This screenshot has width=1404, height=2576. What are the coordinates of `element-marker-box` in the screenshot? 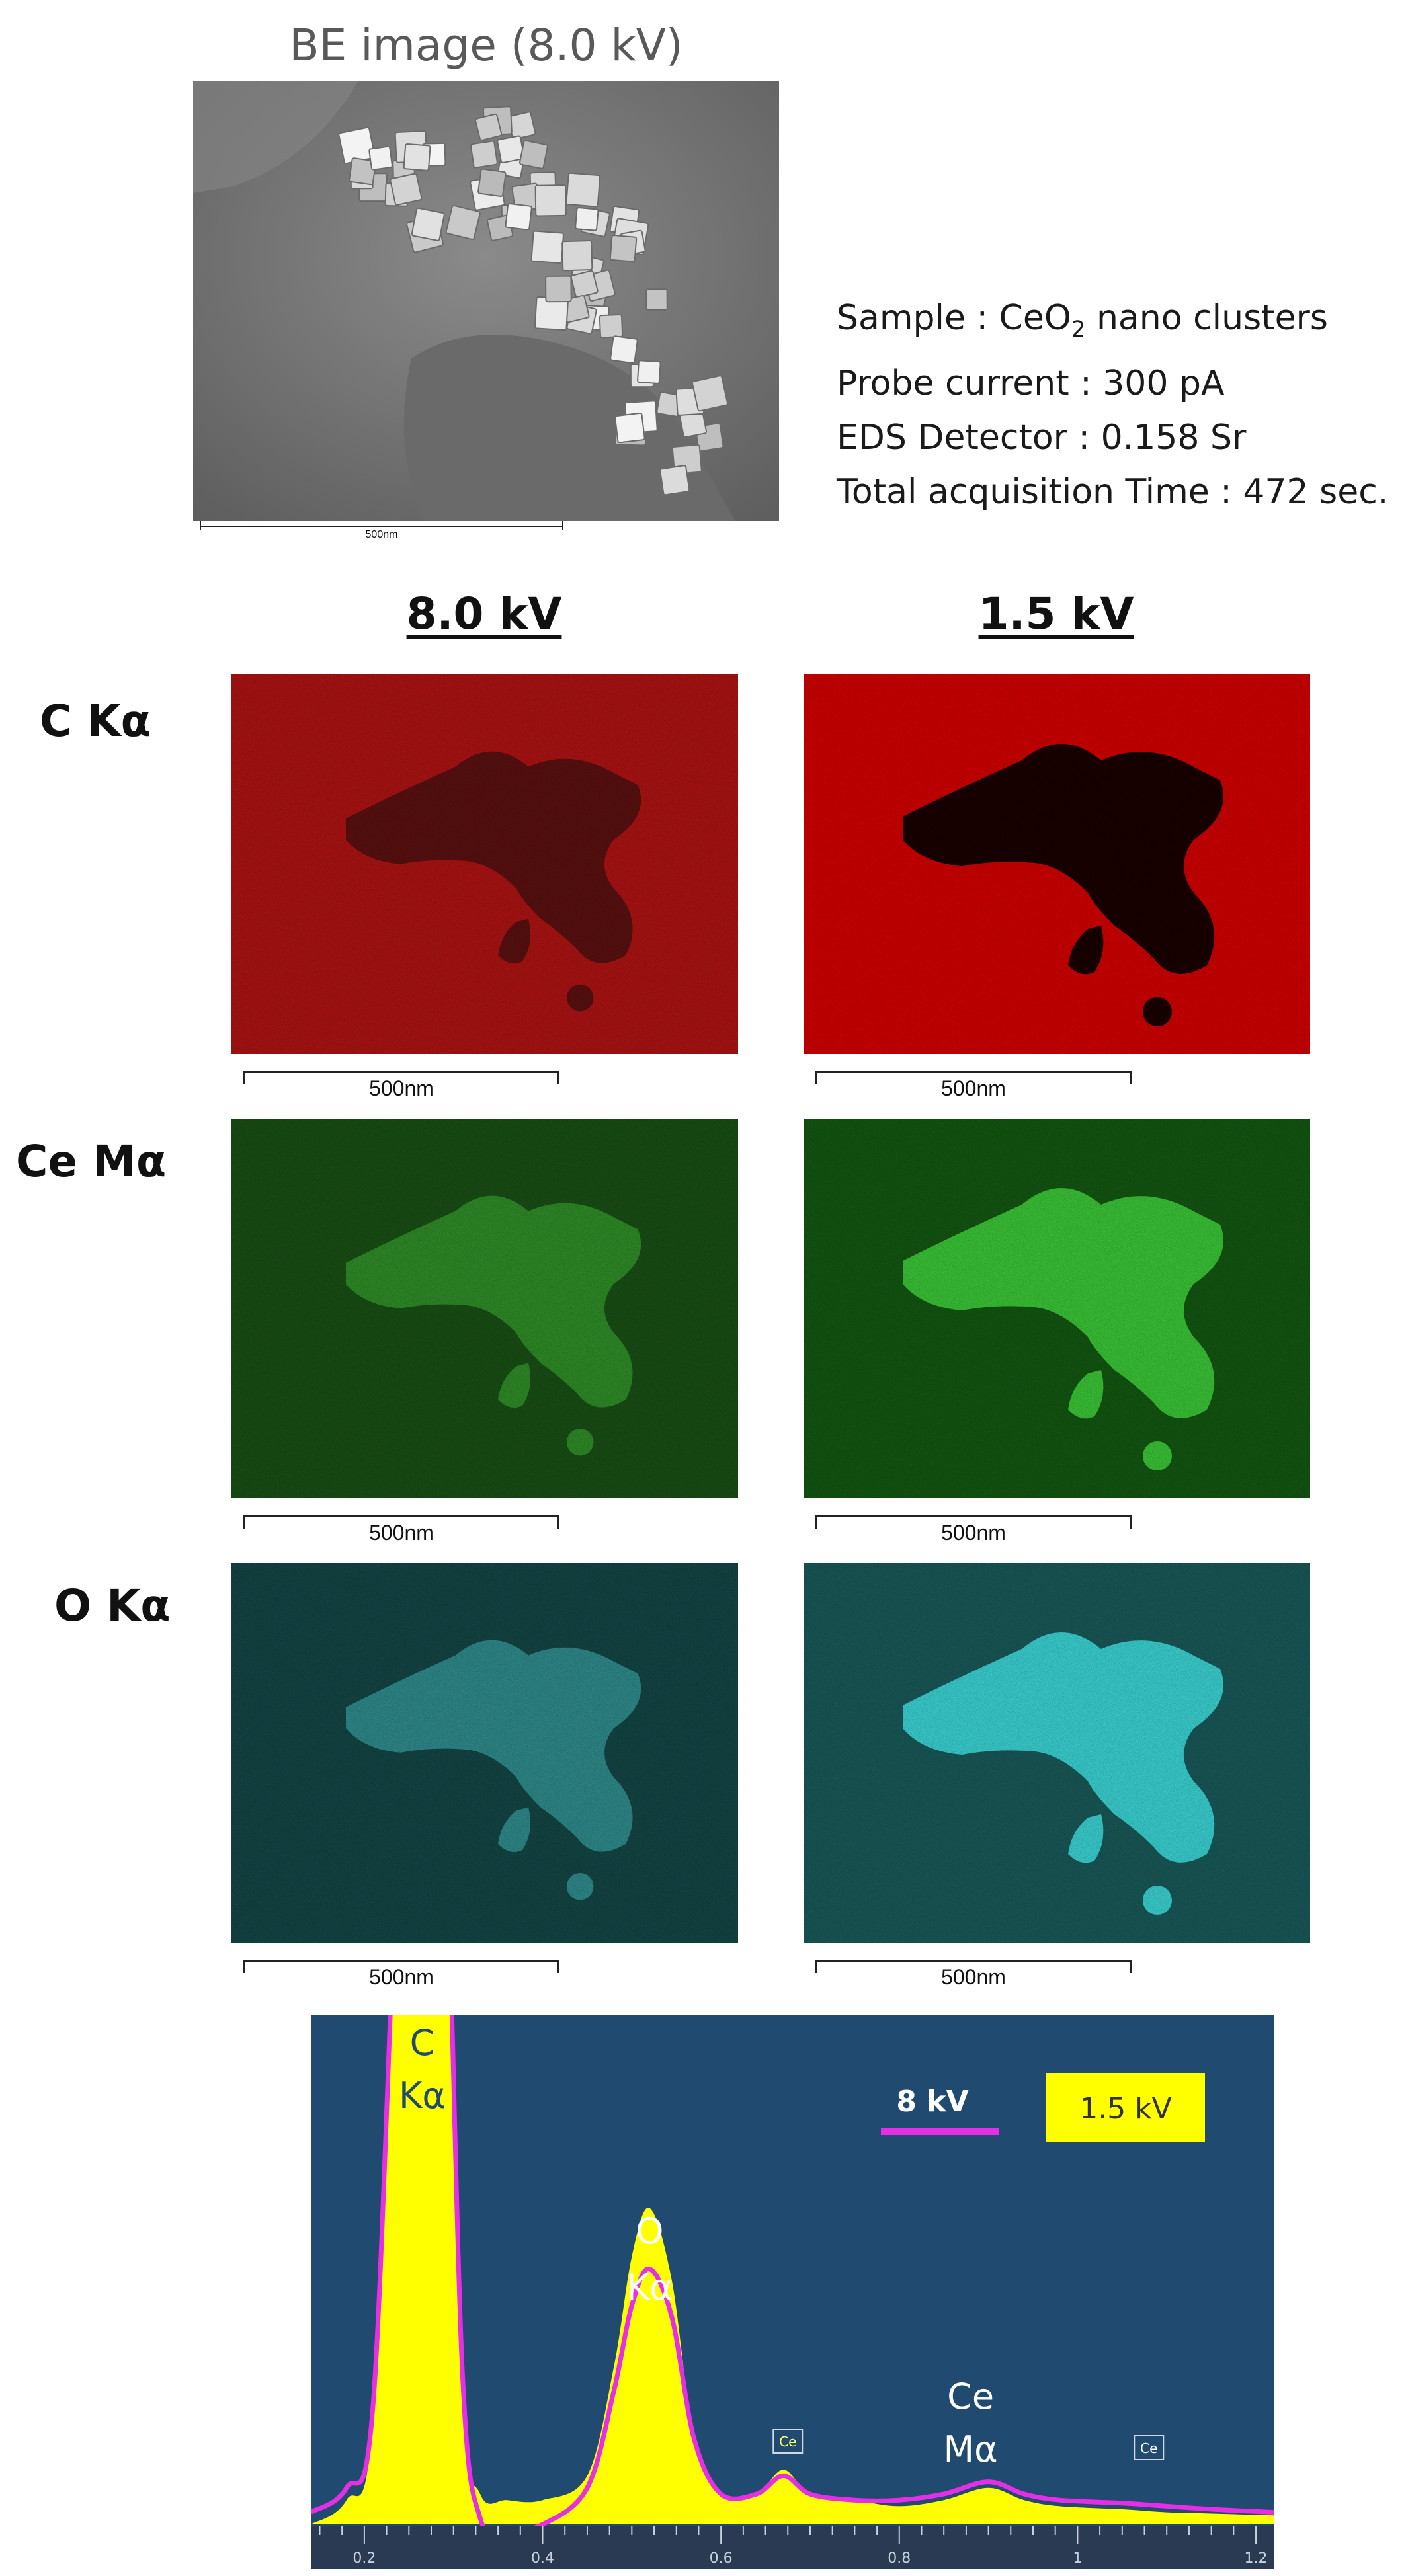 It's located at (788, 2441).